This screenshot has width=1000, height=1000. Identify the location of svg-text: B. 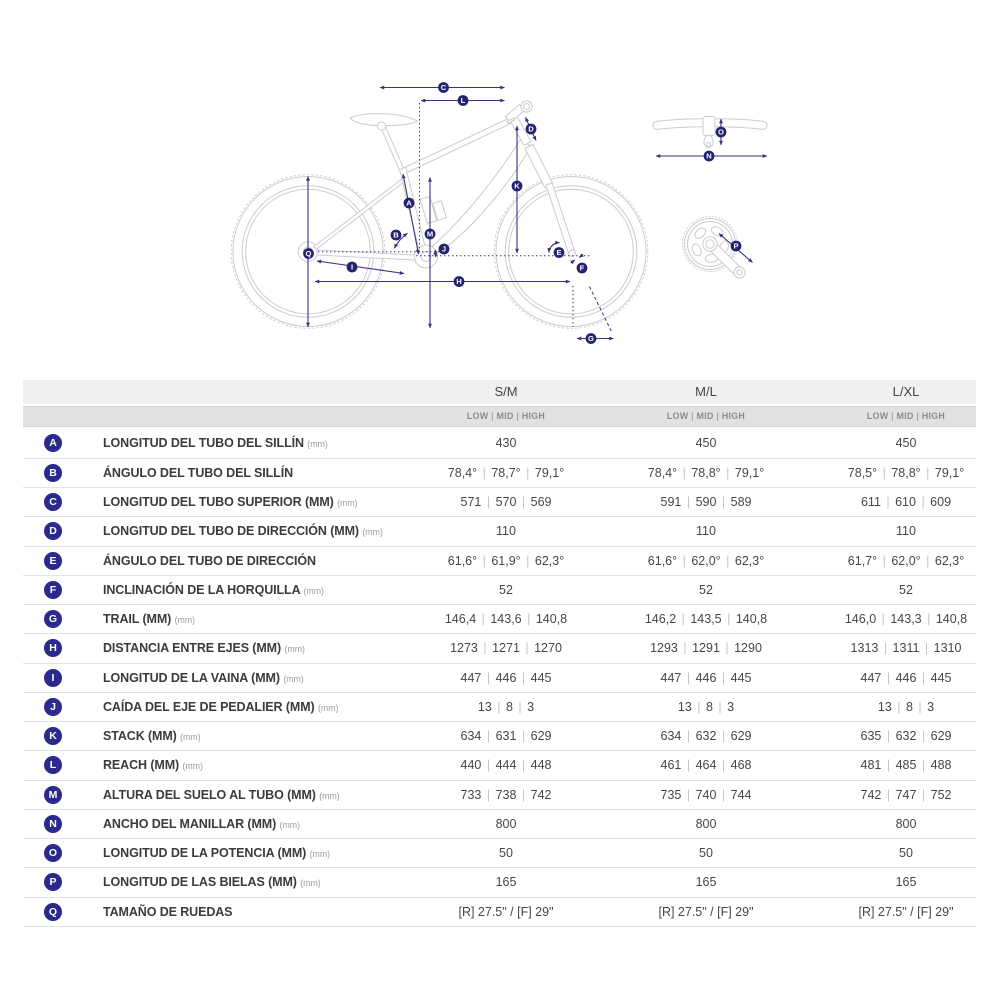
(396, 235).